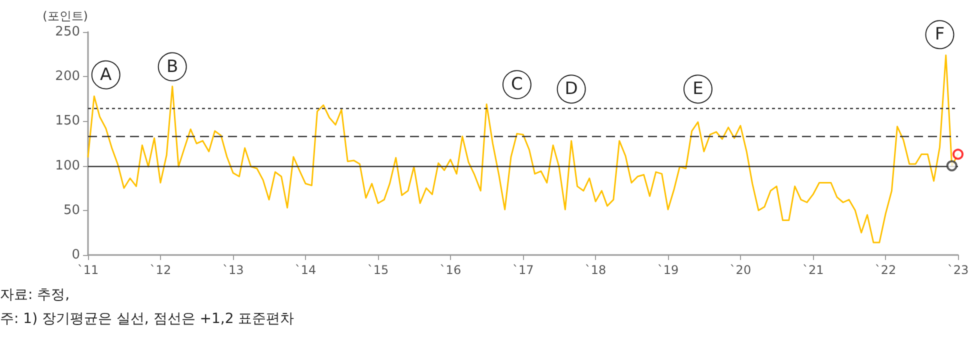 Image resolution: width=975 pixels, height=344 pixels. I want to click on x-tick-label: `11, so click(88, 270).